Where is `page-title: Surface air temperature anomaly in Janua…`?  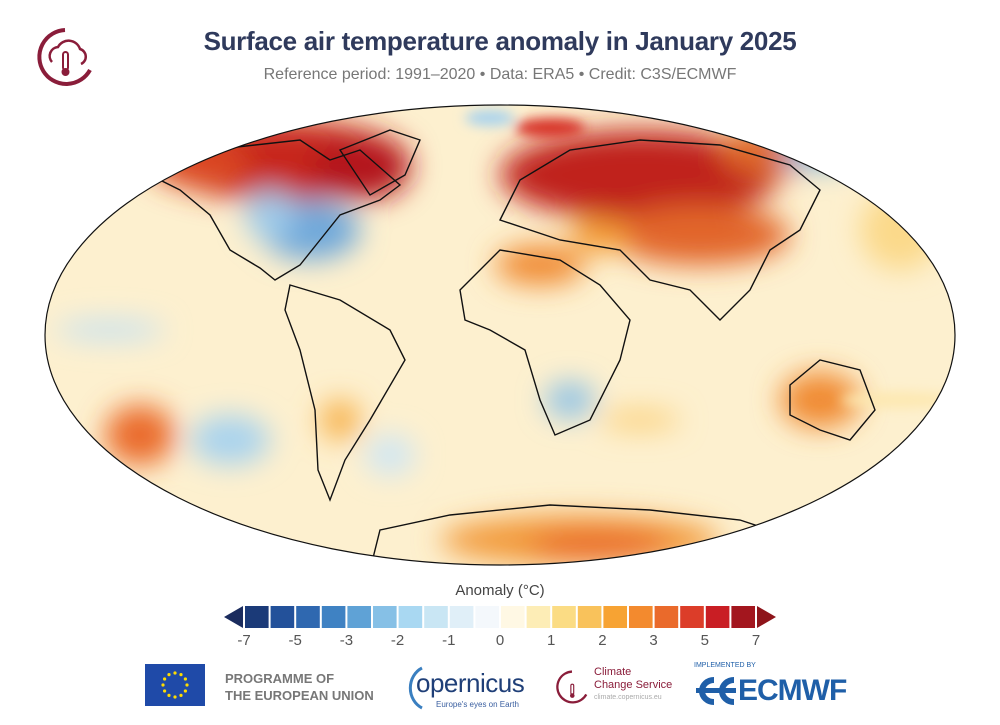
page-title: Surface air temperature anomaly in Janua… is located at coordinates (500, 41).